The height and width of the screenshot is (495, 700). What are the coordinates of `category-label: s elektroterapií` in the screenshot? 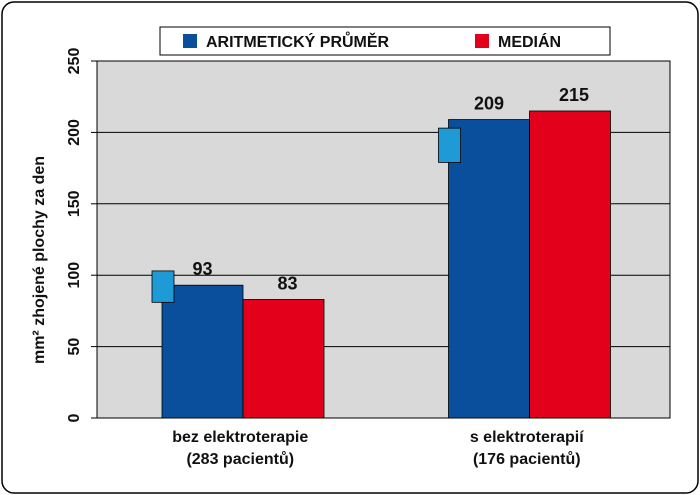 It's located at (527, 437).